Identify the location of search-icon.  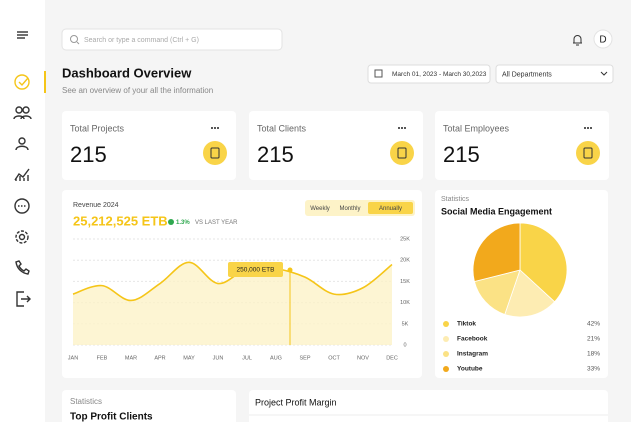
(74, 39).